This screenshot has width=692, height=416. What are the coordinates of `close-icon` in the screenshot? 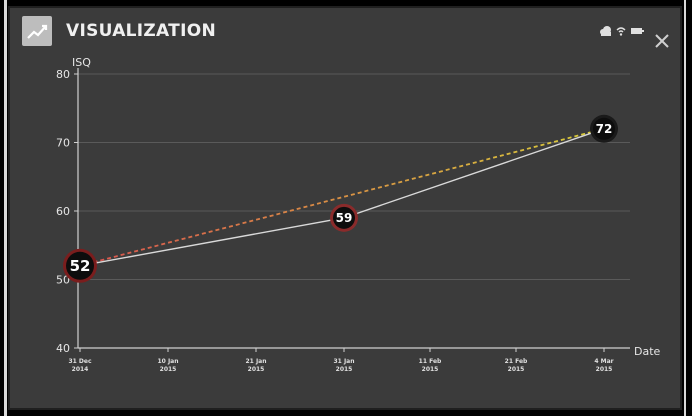 It's located at (662, 41).